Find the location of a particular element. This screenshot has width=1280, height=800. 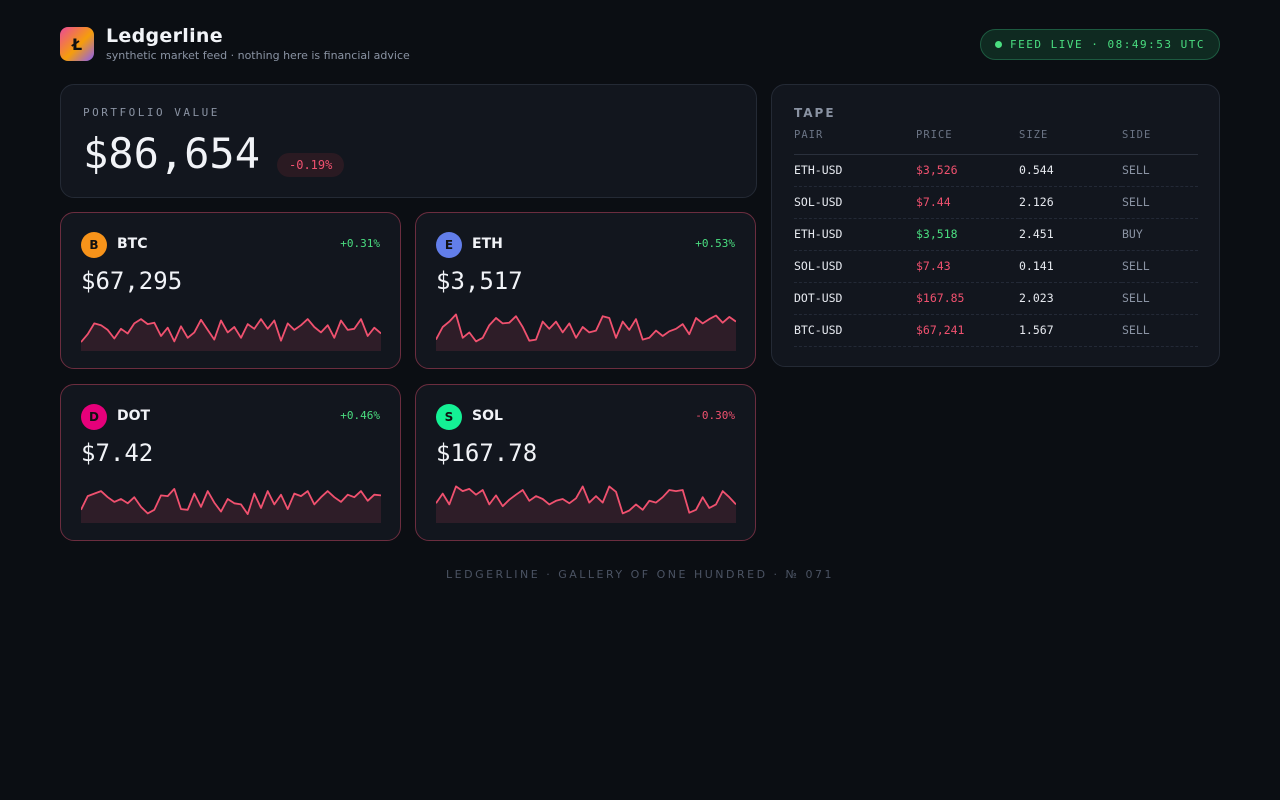

cell-price: $167.85 is located at coordinates (967, 298).